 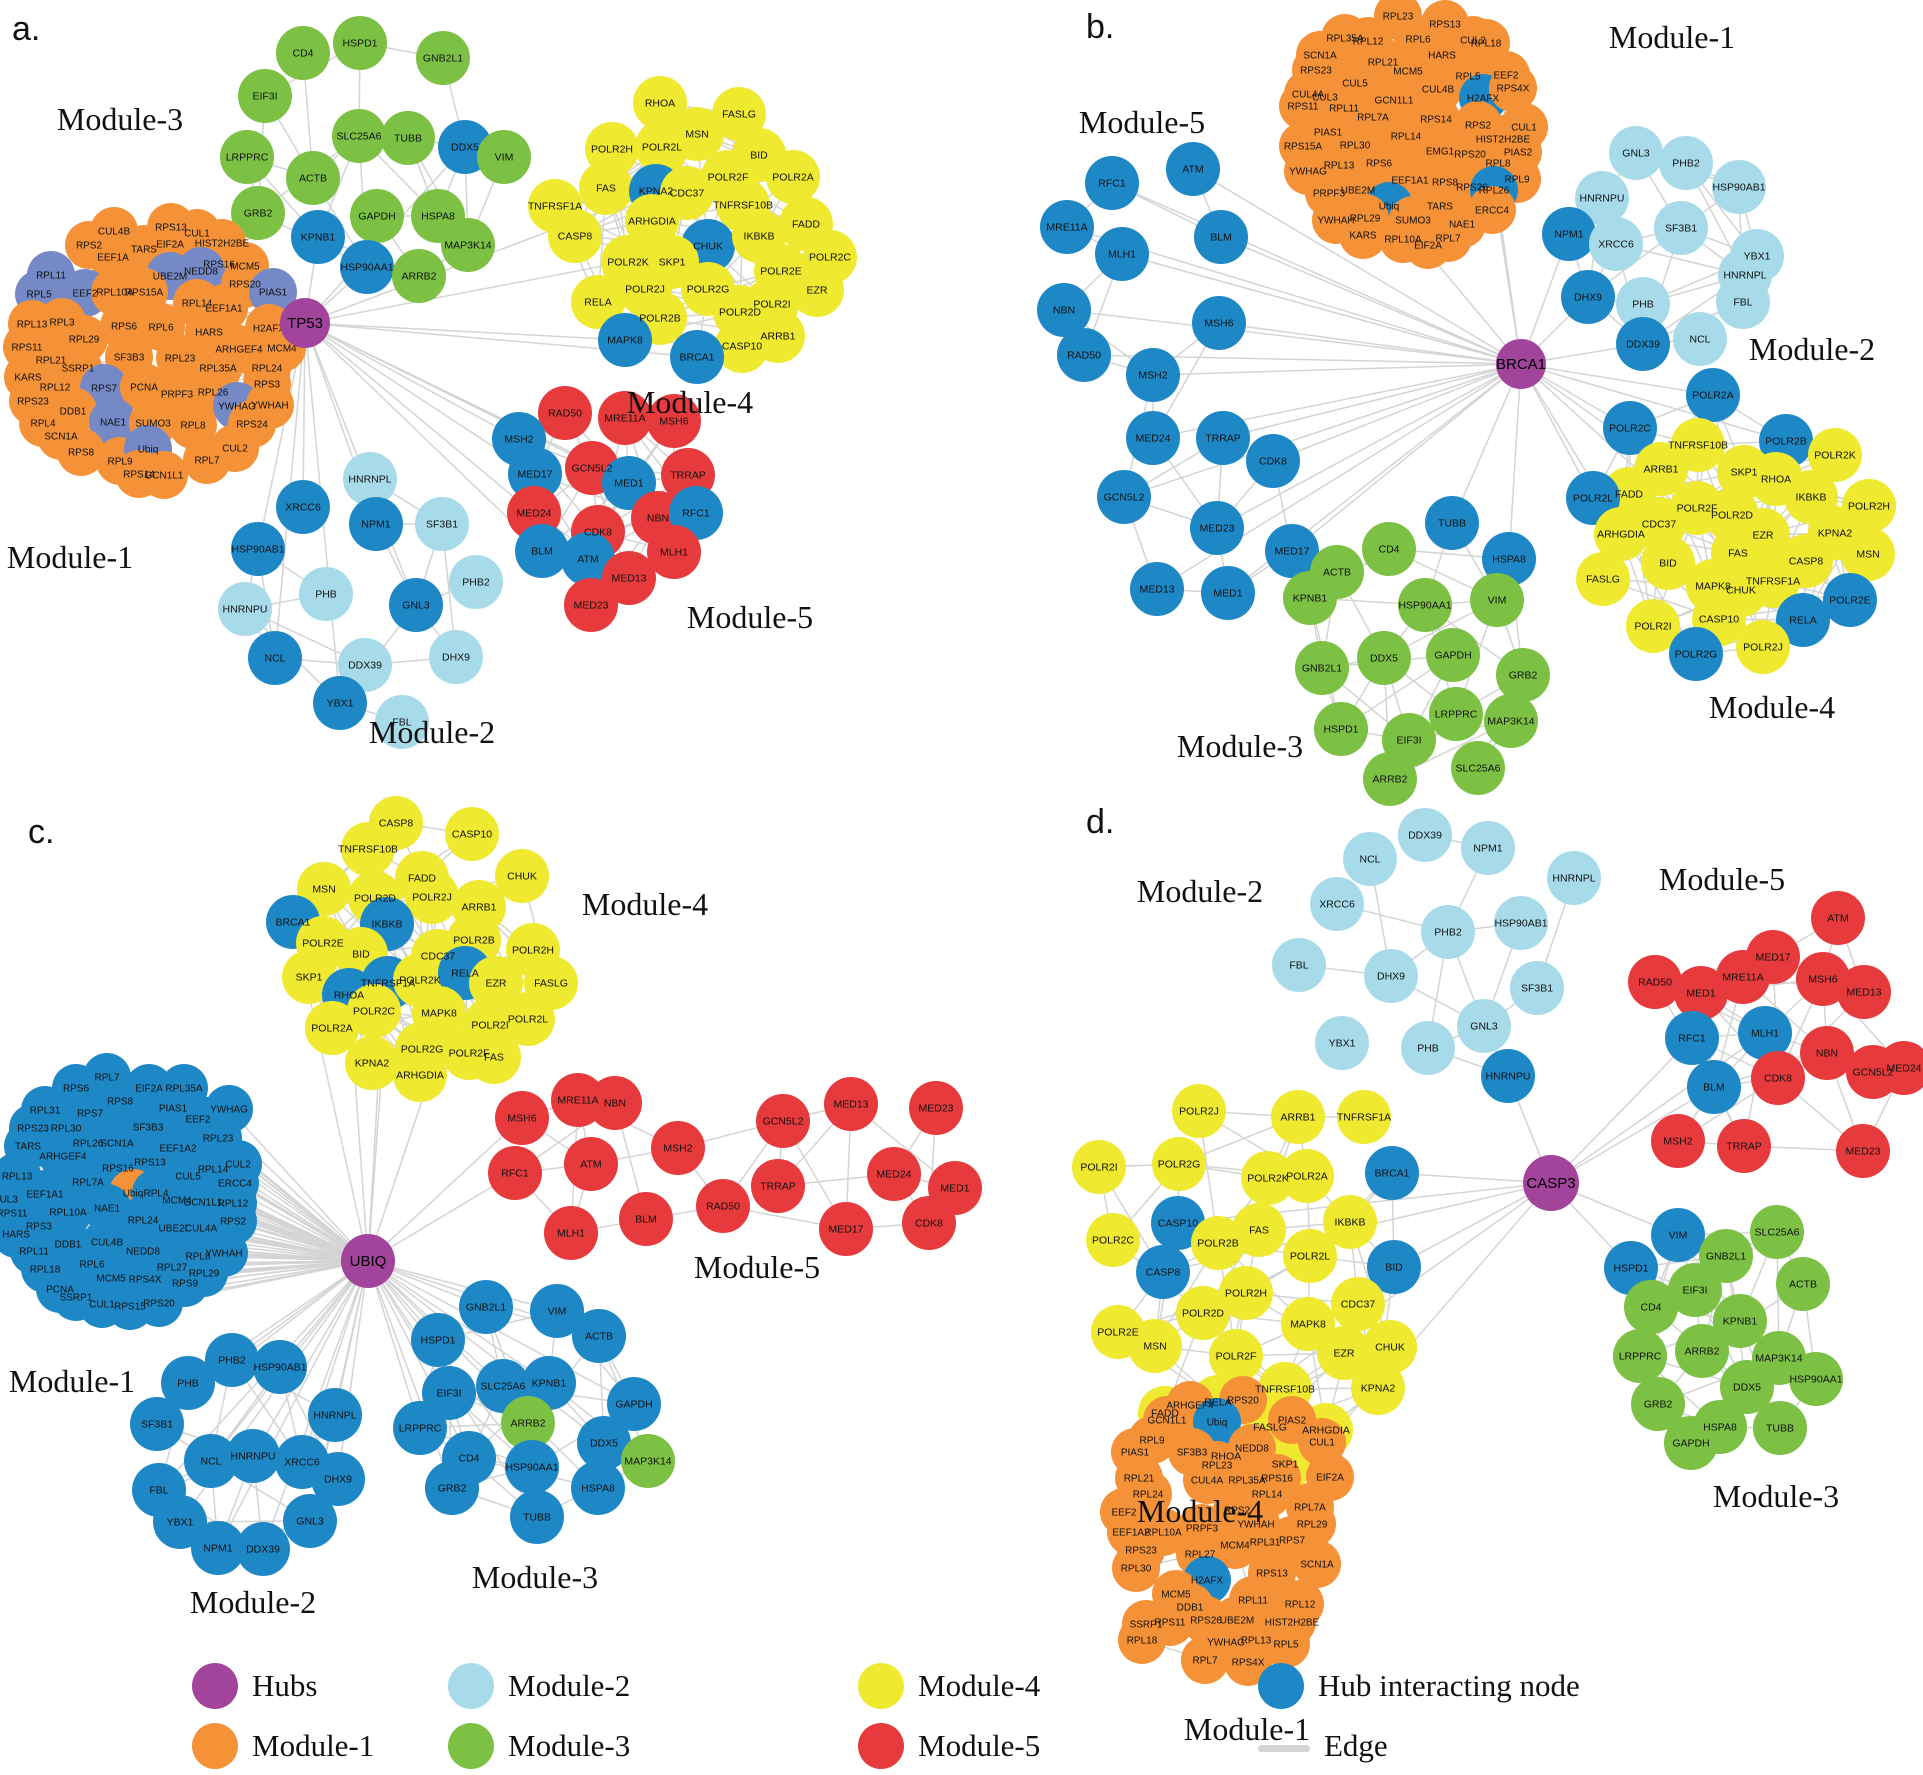 I want to click on node-CHUK, so click(x=522, y=876).